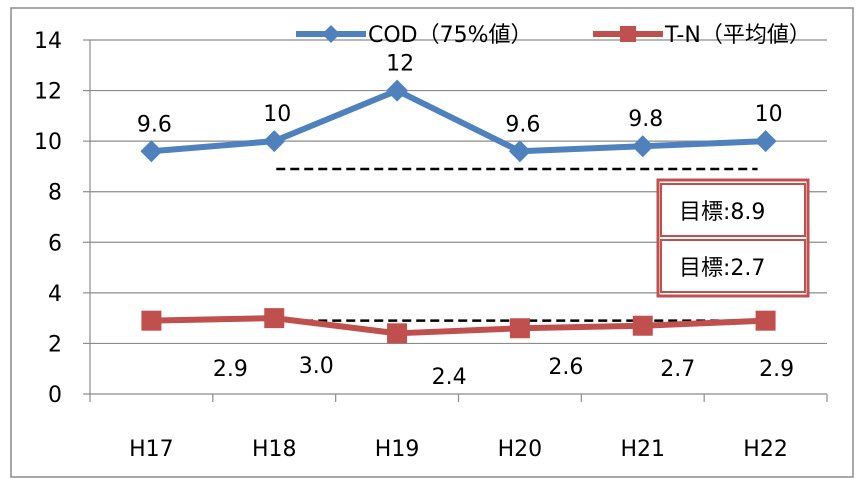 The image size is (861, 479). Describe the element at coordinates (458, 449) in the screenshot. I see `x-tick-labels: H17 H18 H19 H20 H21 H22` at that location.